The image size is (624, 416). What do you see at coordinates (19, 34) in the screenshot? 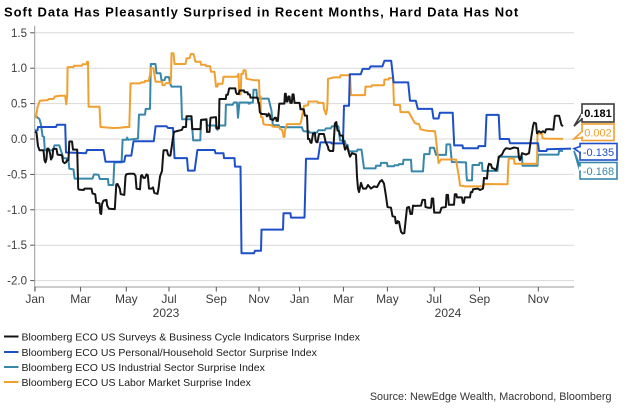
I see `svg-text: 1.5` at bounding box center [19, 34].